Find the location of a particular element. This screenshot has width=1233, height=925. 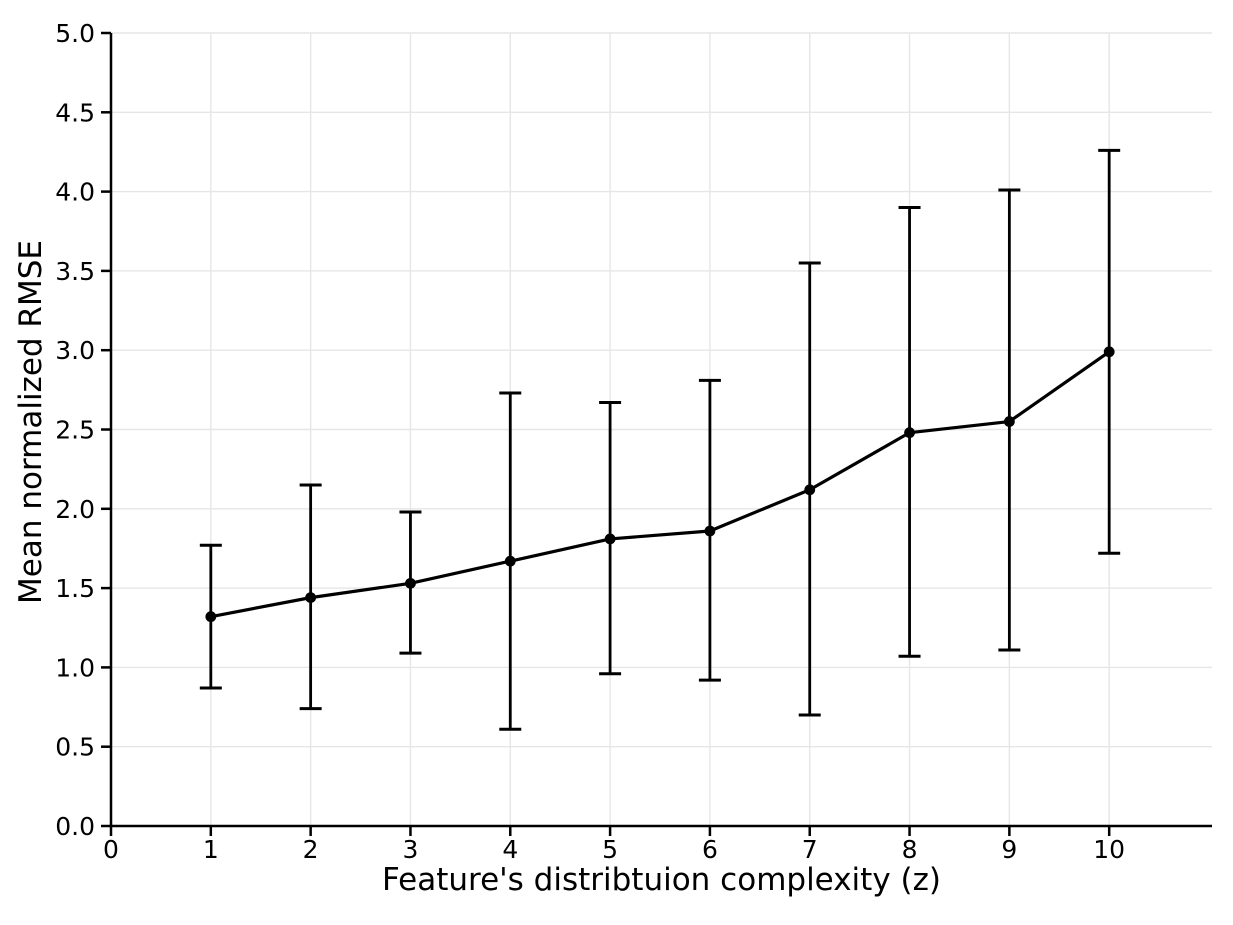

y-axis-ticks: 0.0 0.5 1.0 1.5 2.0 2.5 3.0 3.5 4.0 4.5 5.0 is located at coordinates (83, 430).